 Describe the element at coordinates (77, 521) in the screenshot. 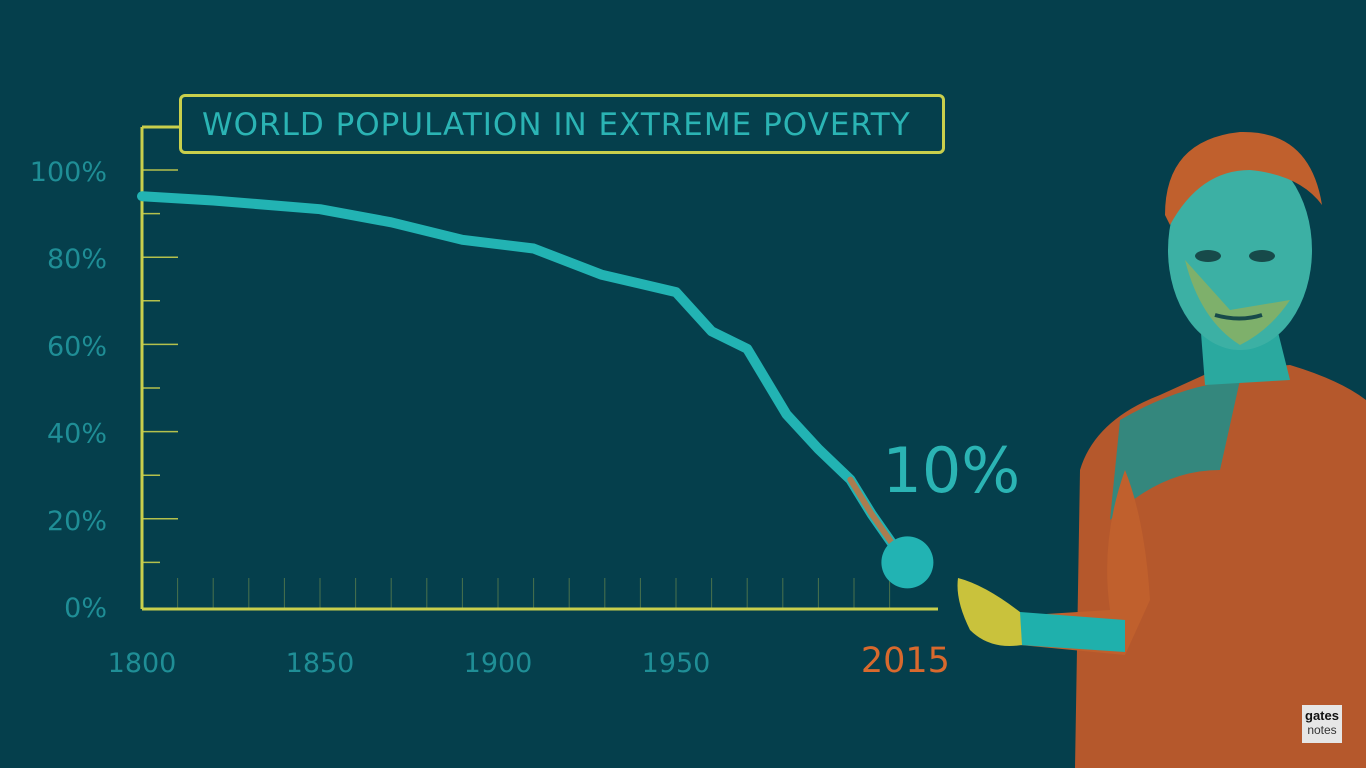

I see `y-tick-label: 20%` at that location.